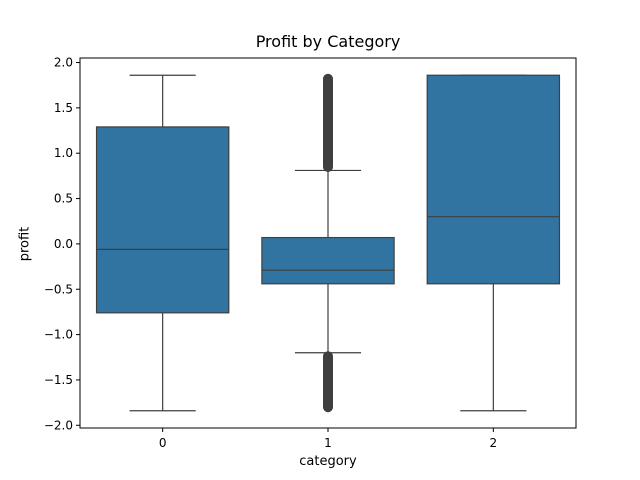  I want to click on outliers-low, so click(328, 382).